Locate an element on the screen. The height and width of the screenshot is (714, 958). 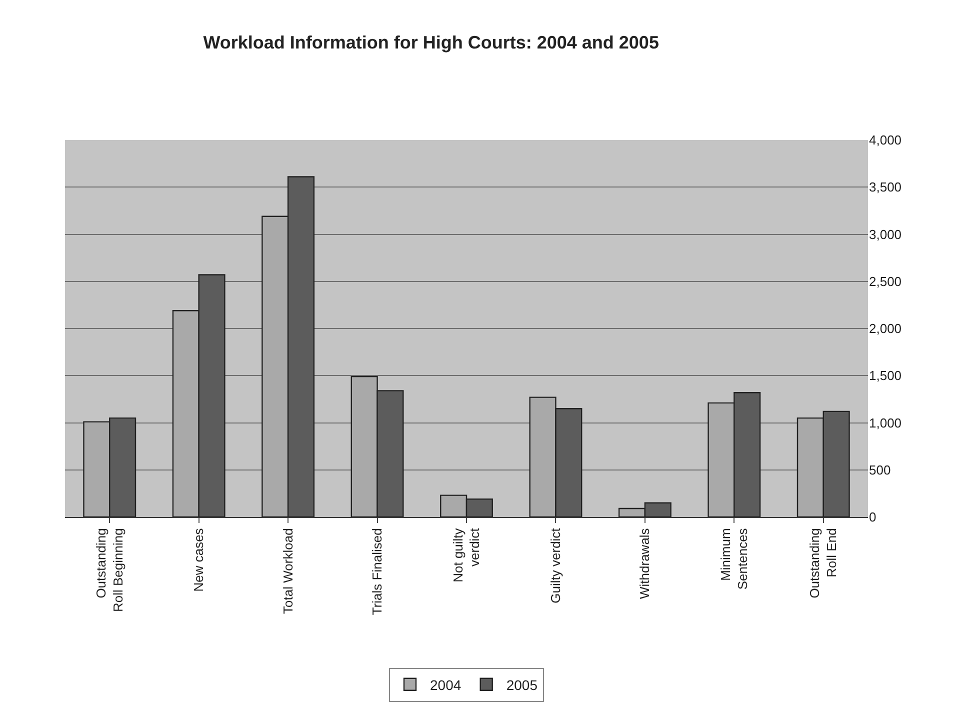
x-tick-label: Minimum Sentences is located at coordinates (734, 559).